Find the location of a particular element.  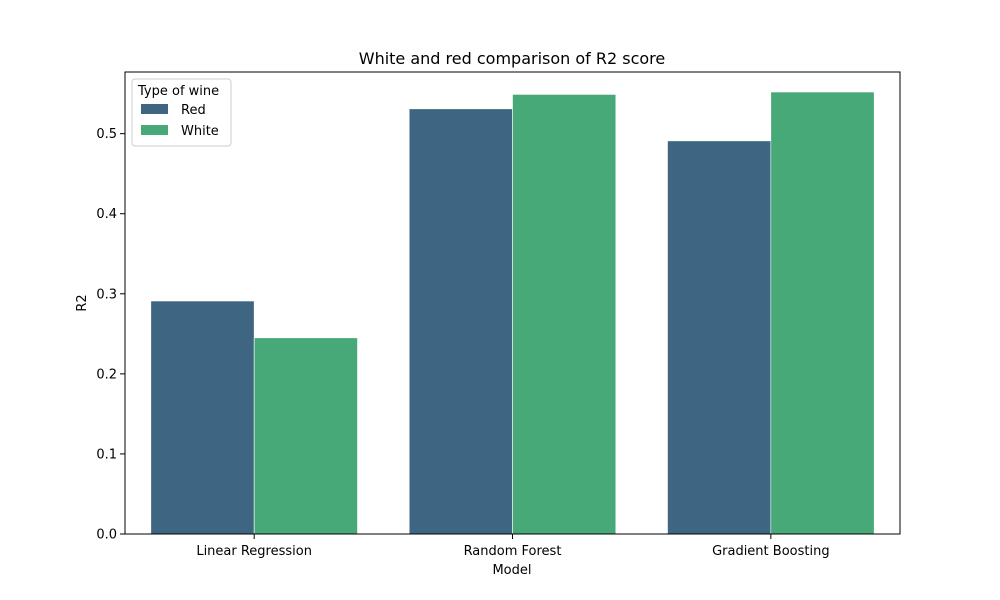

y-axis-label: R2 is located at coordinates (82, 302).